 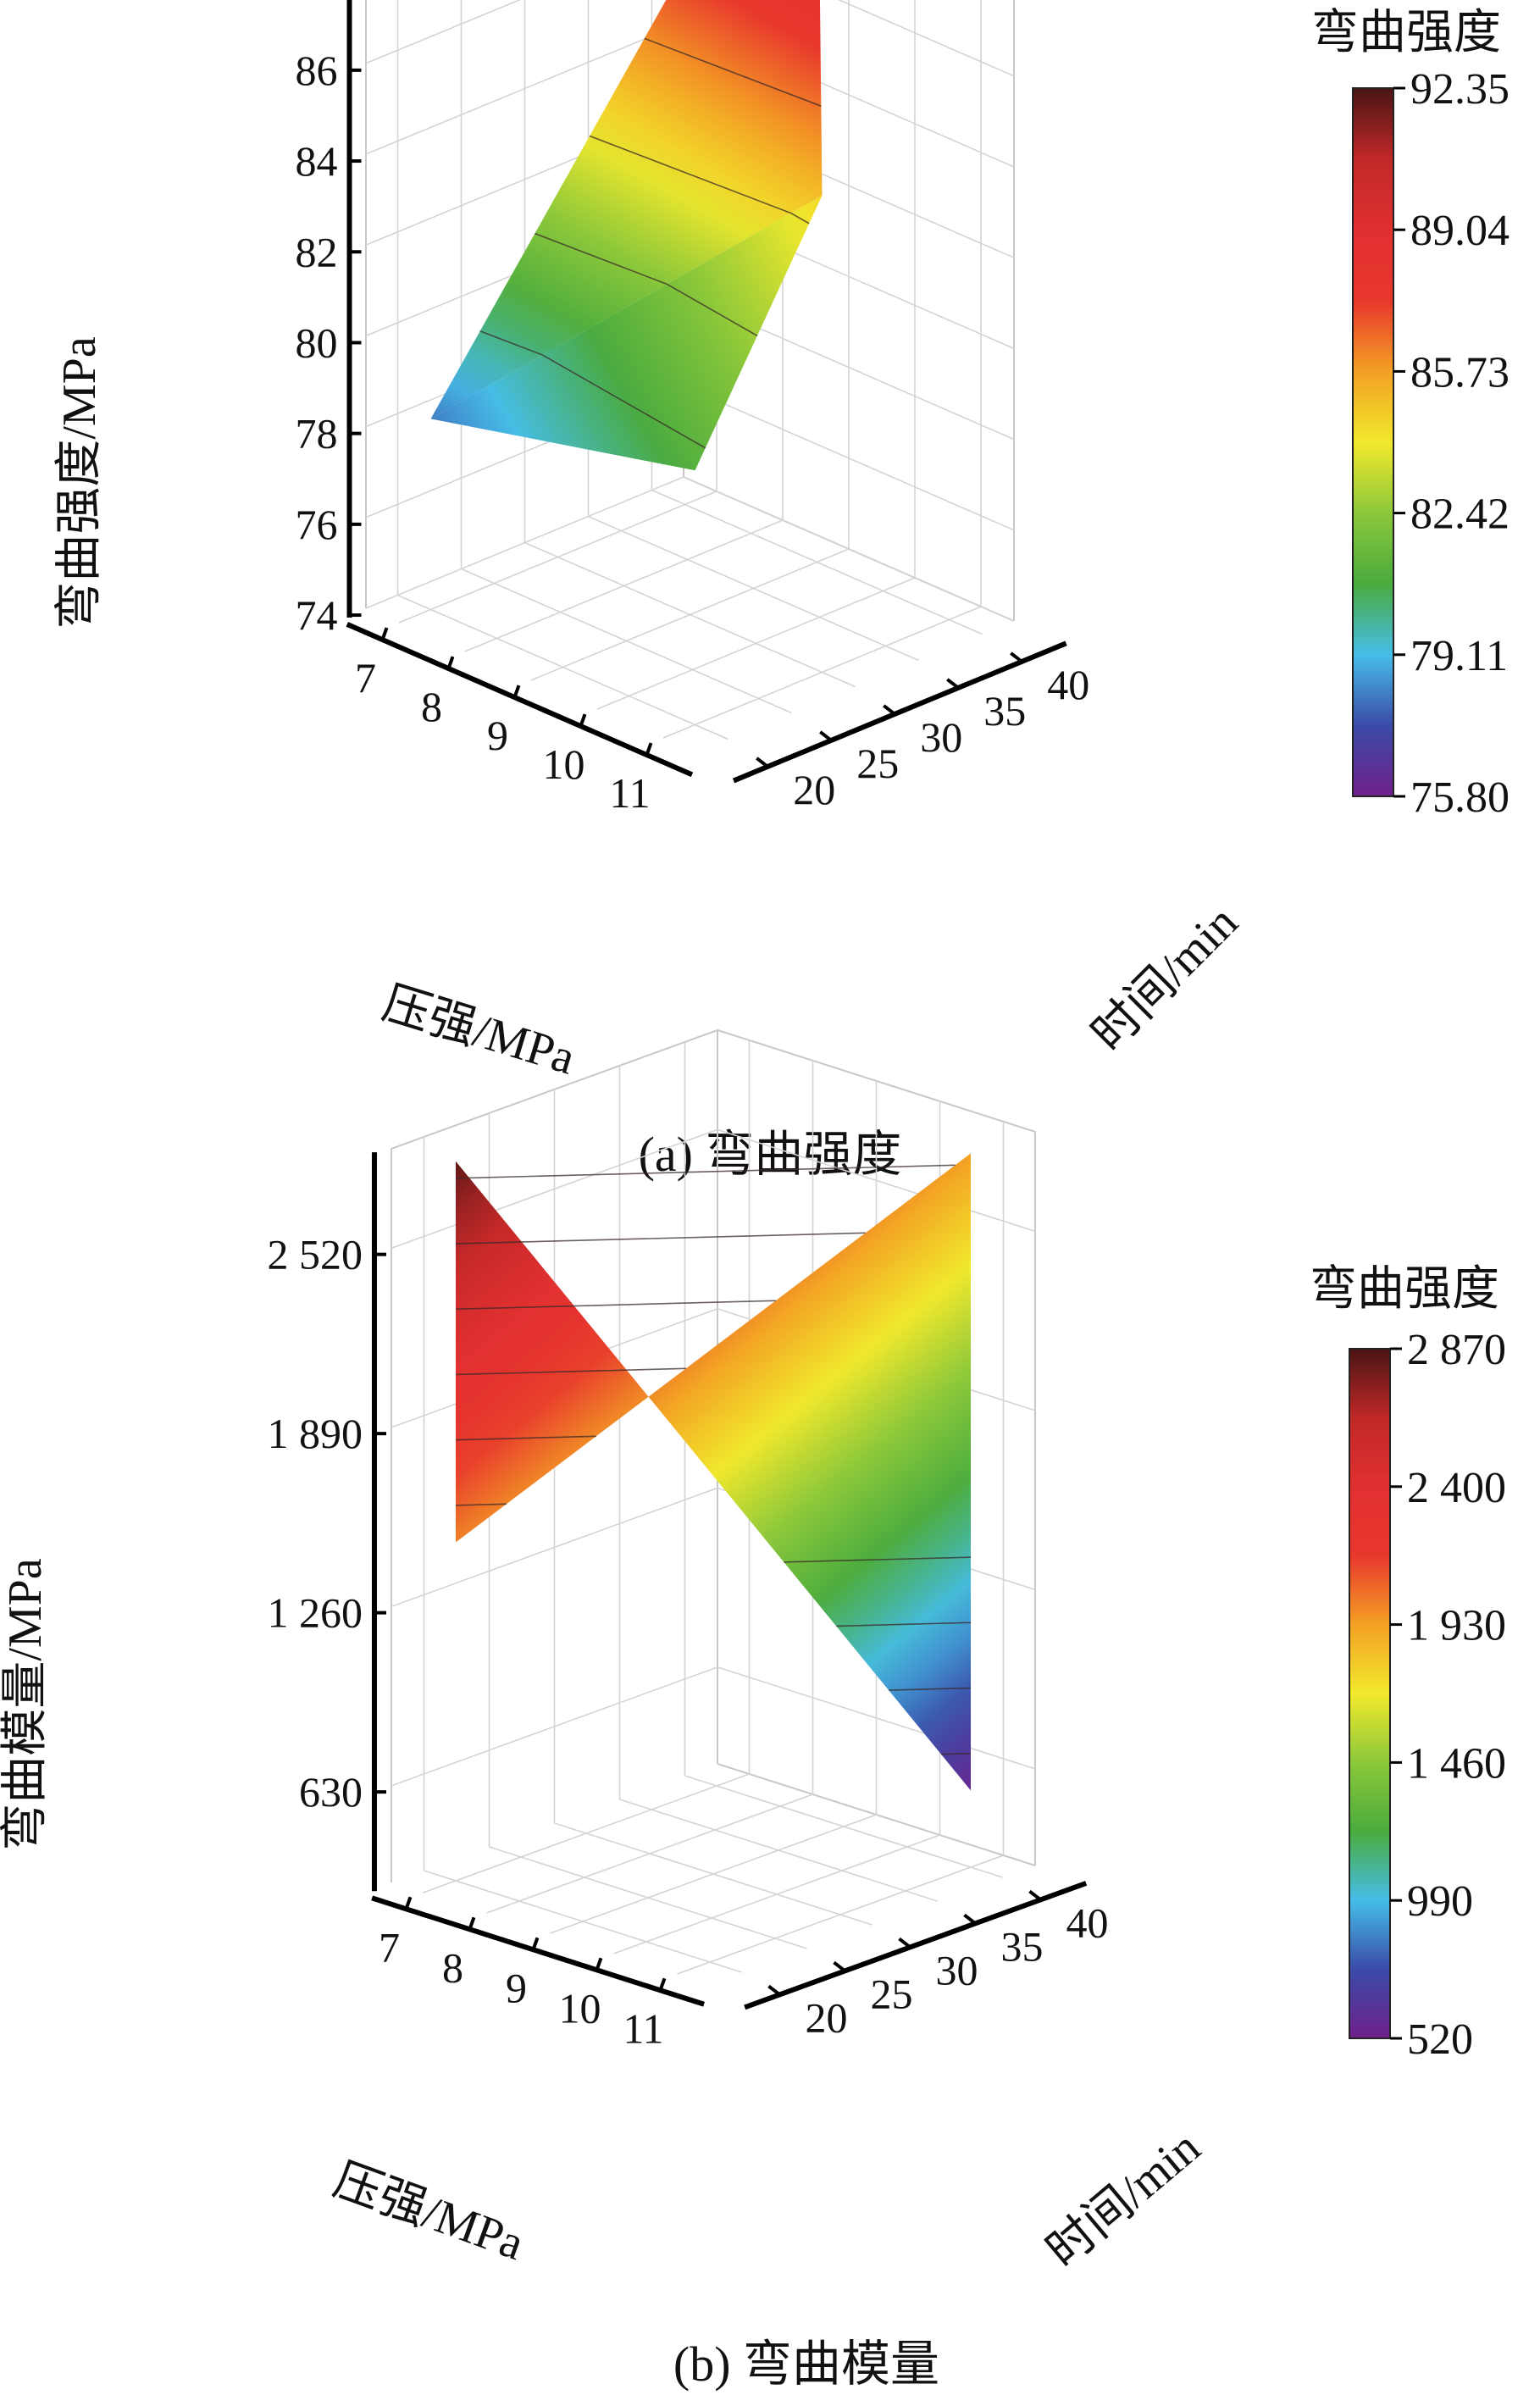 I want to click on x-axis-line, so click(x=520, y=700).